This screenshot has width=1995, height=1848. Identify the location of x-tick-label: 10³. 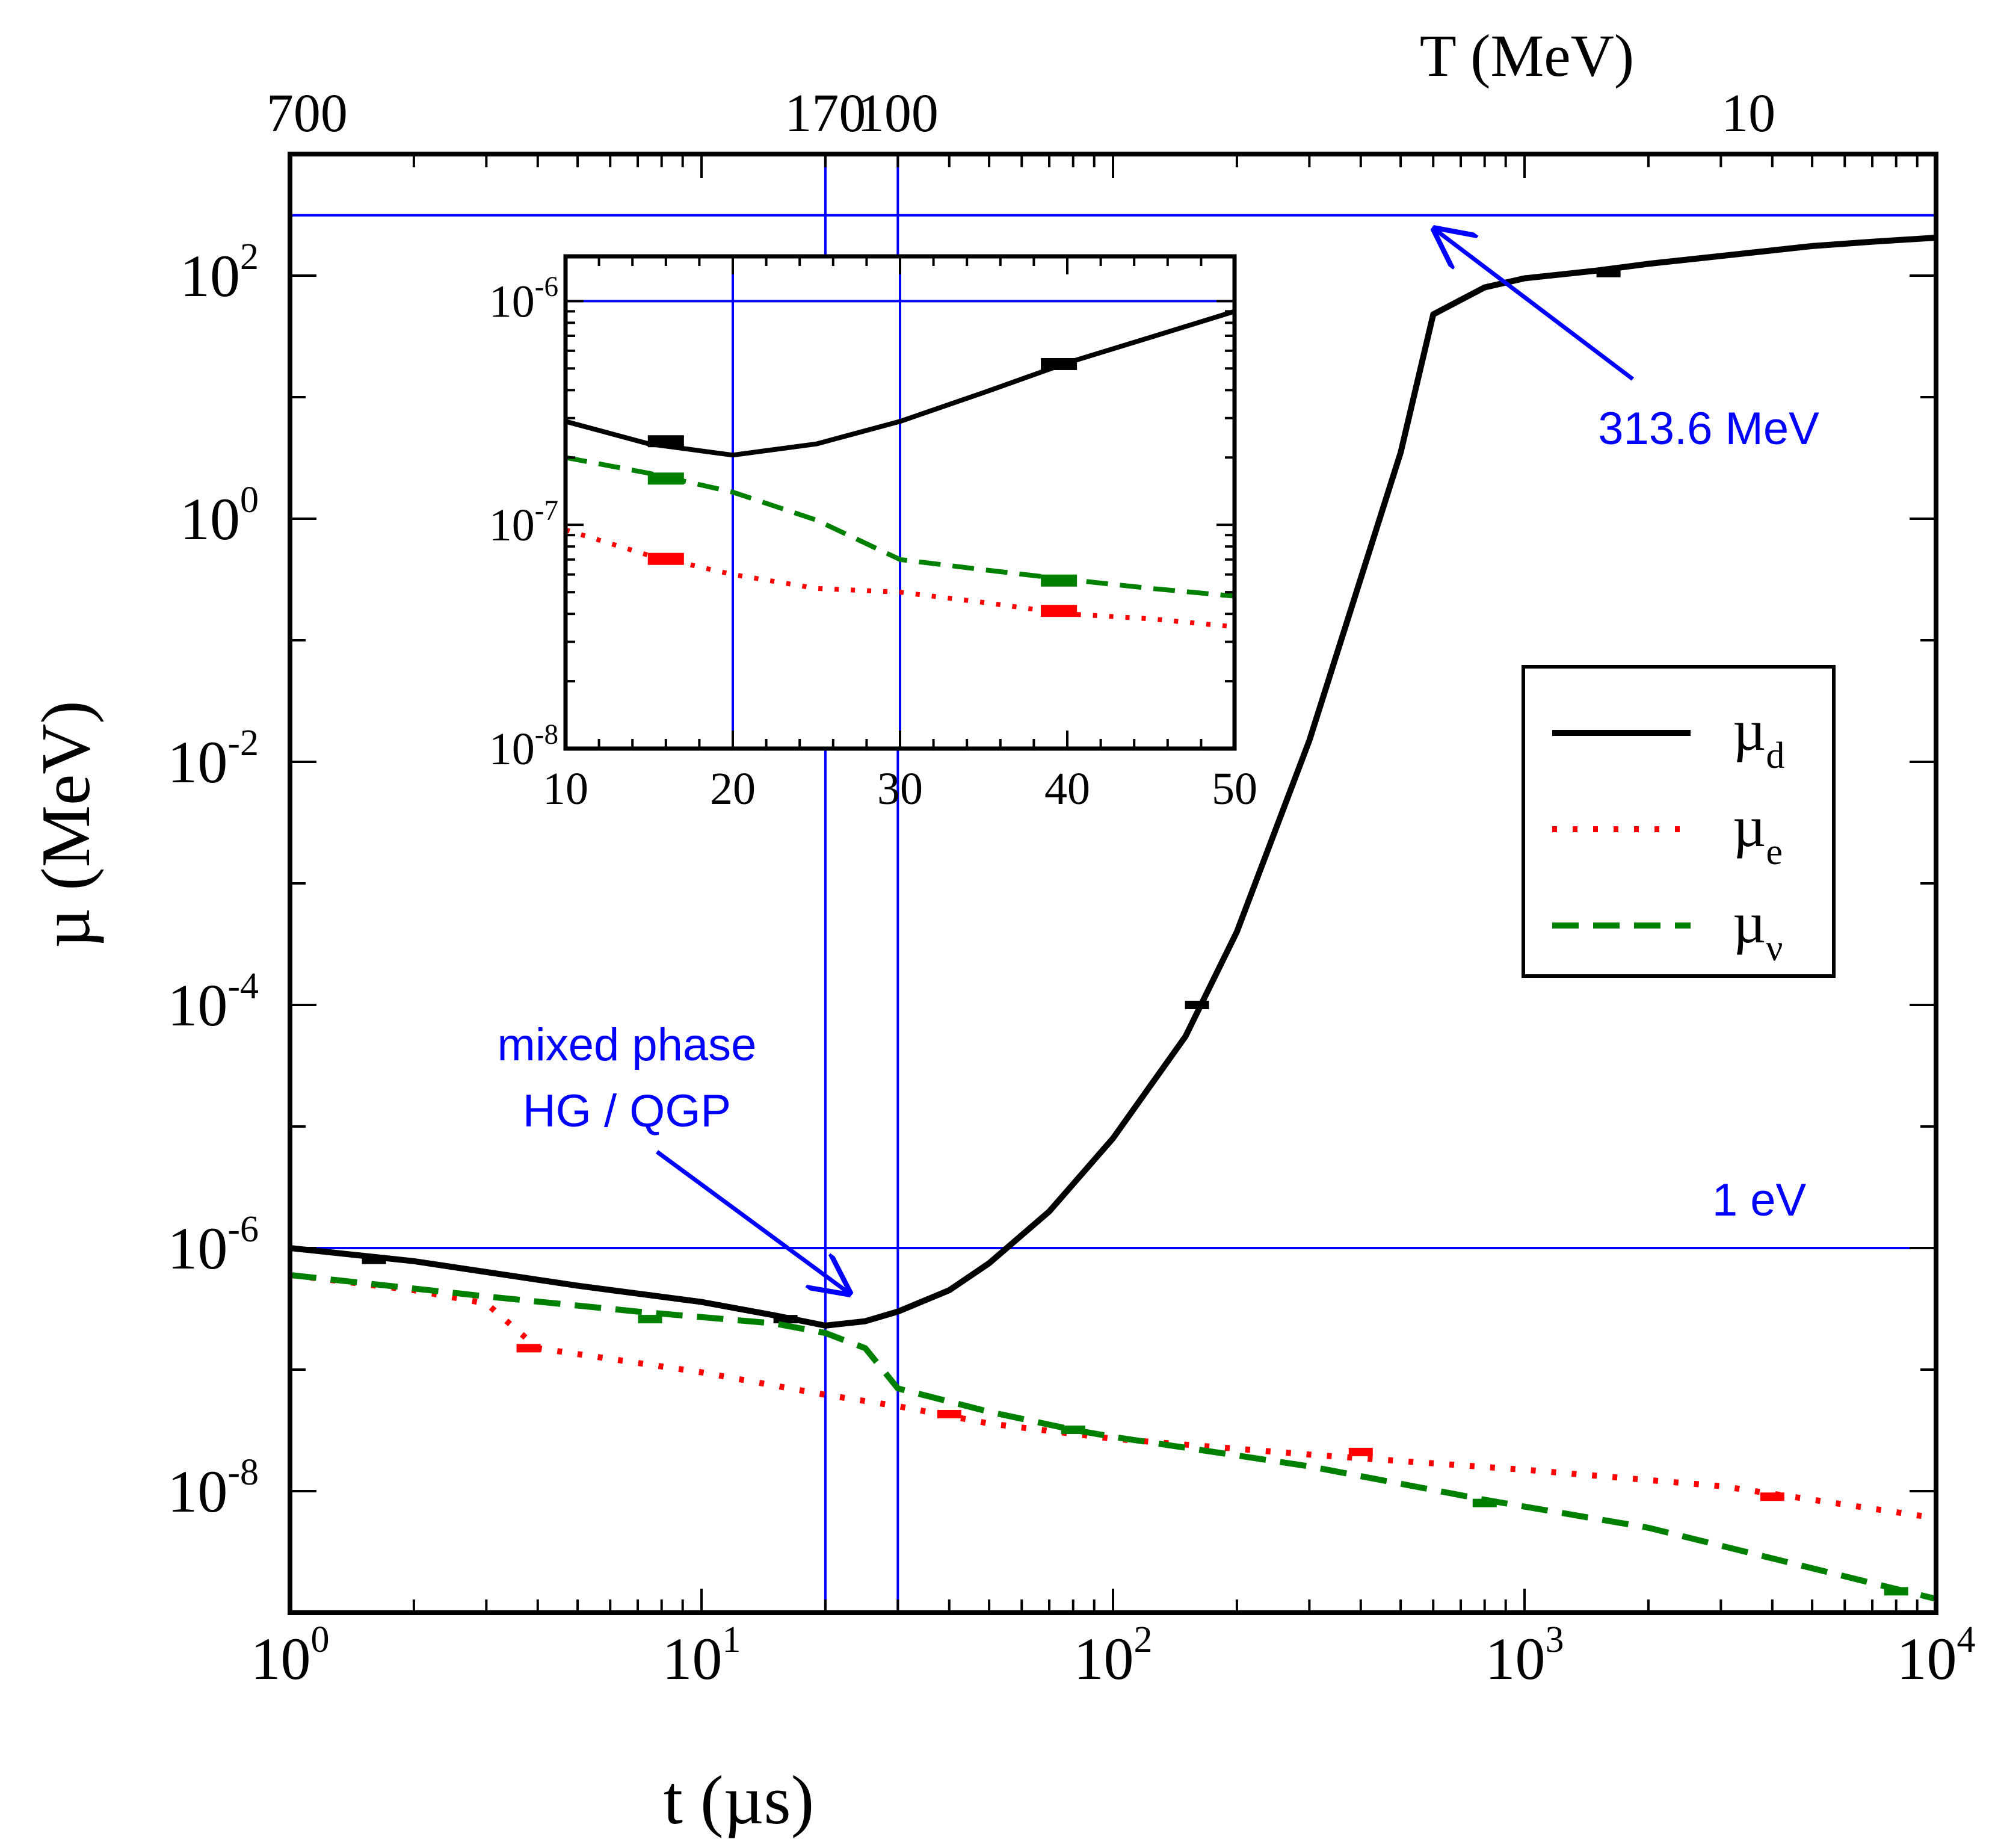
(1525, 1655).